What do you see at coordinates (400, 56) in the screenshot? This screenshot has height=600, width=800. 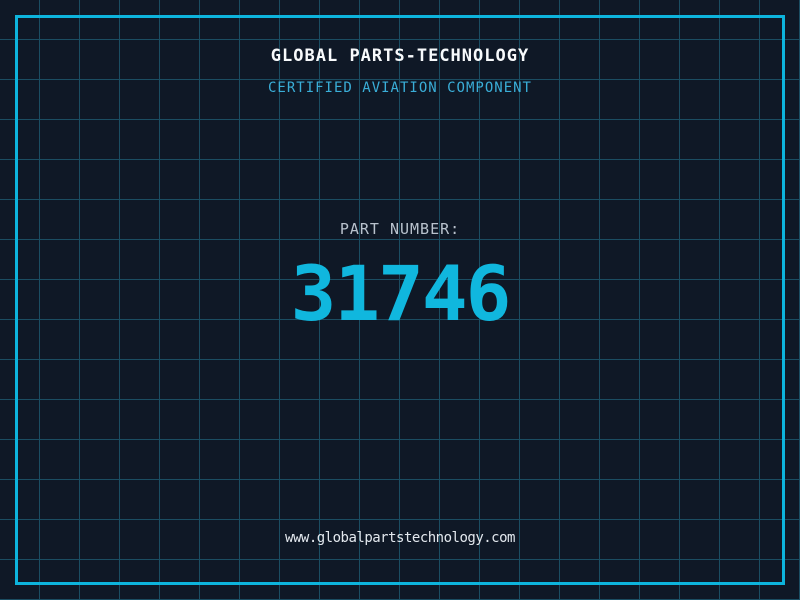 I see `company-name-title: GLOBAL PARTS-TECHNOLOGY` at bounding box center [400, 56].